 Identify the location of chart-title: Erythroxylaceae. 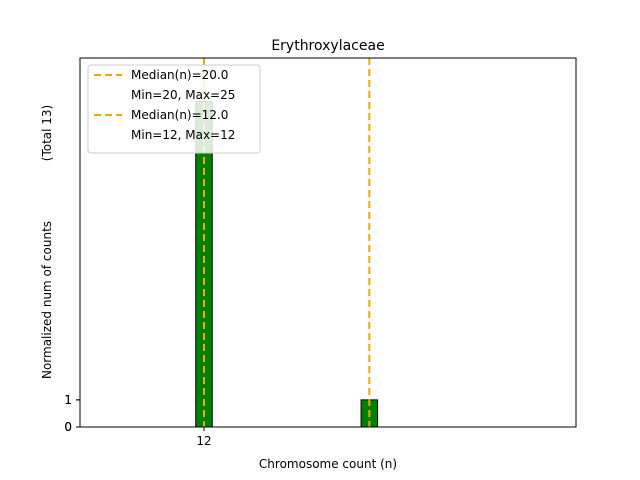
(327, 46).